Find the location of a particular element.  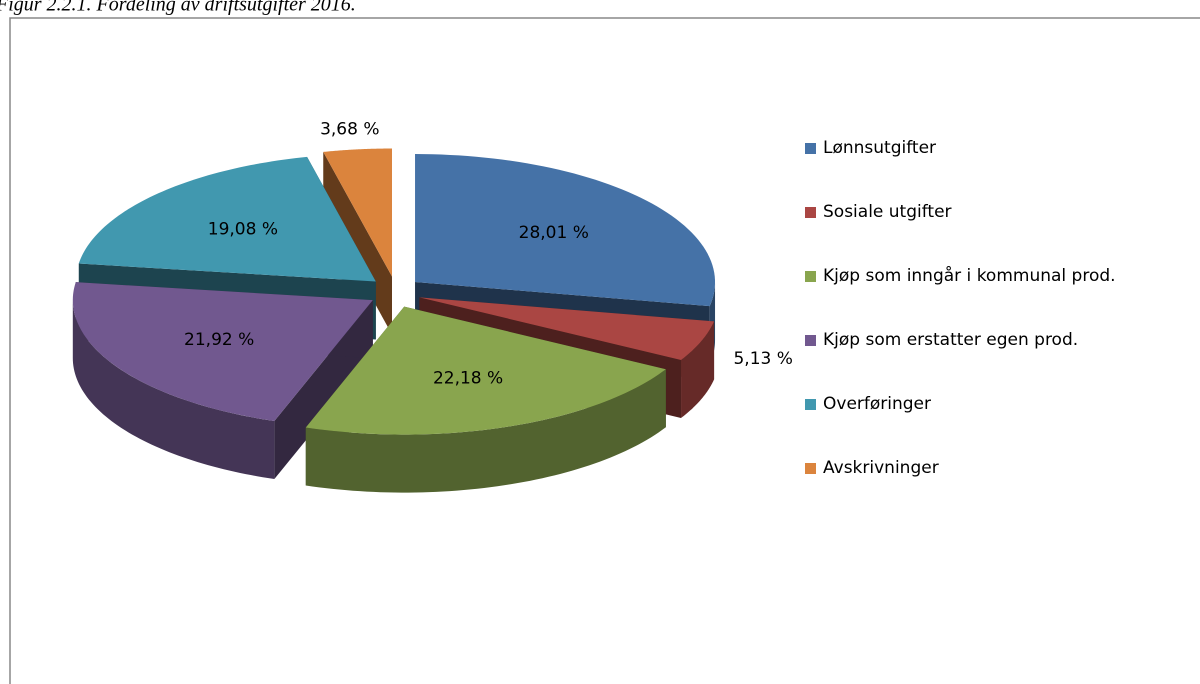

data-label: 22,18 % is located at coordinates (468, 378).